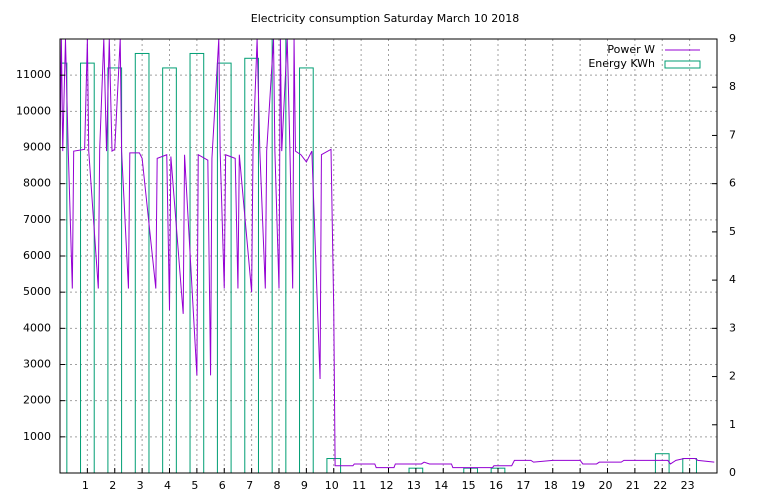 The width and height of the screenshot is (768, 500). Describe the element at coordinates (277, 485) in the screenshot. I see `x-tick-label: 8` at that location.